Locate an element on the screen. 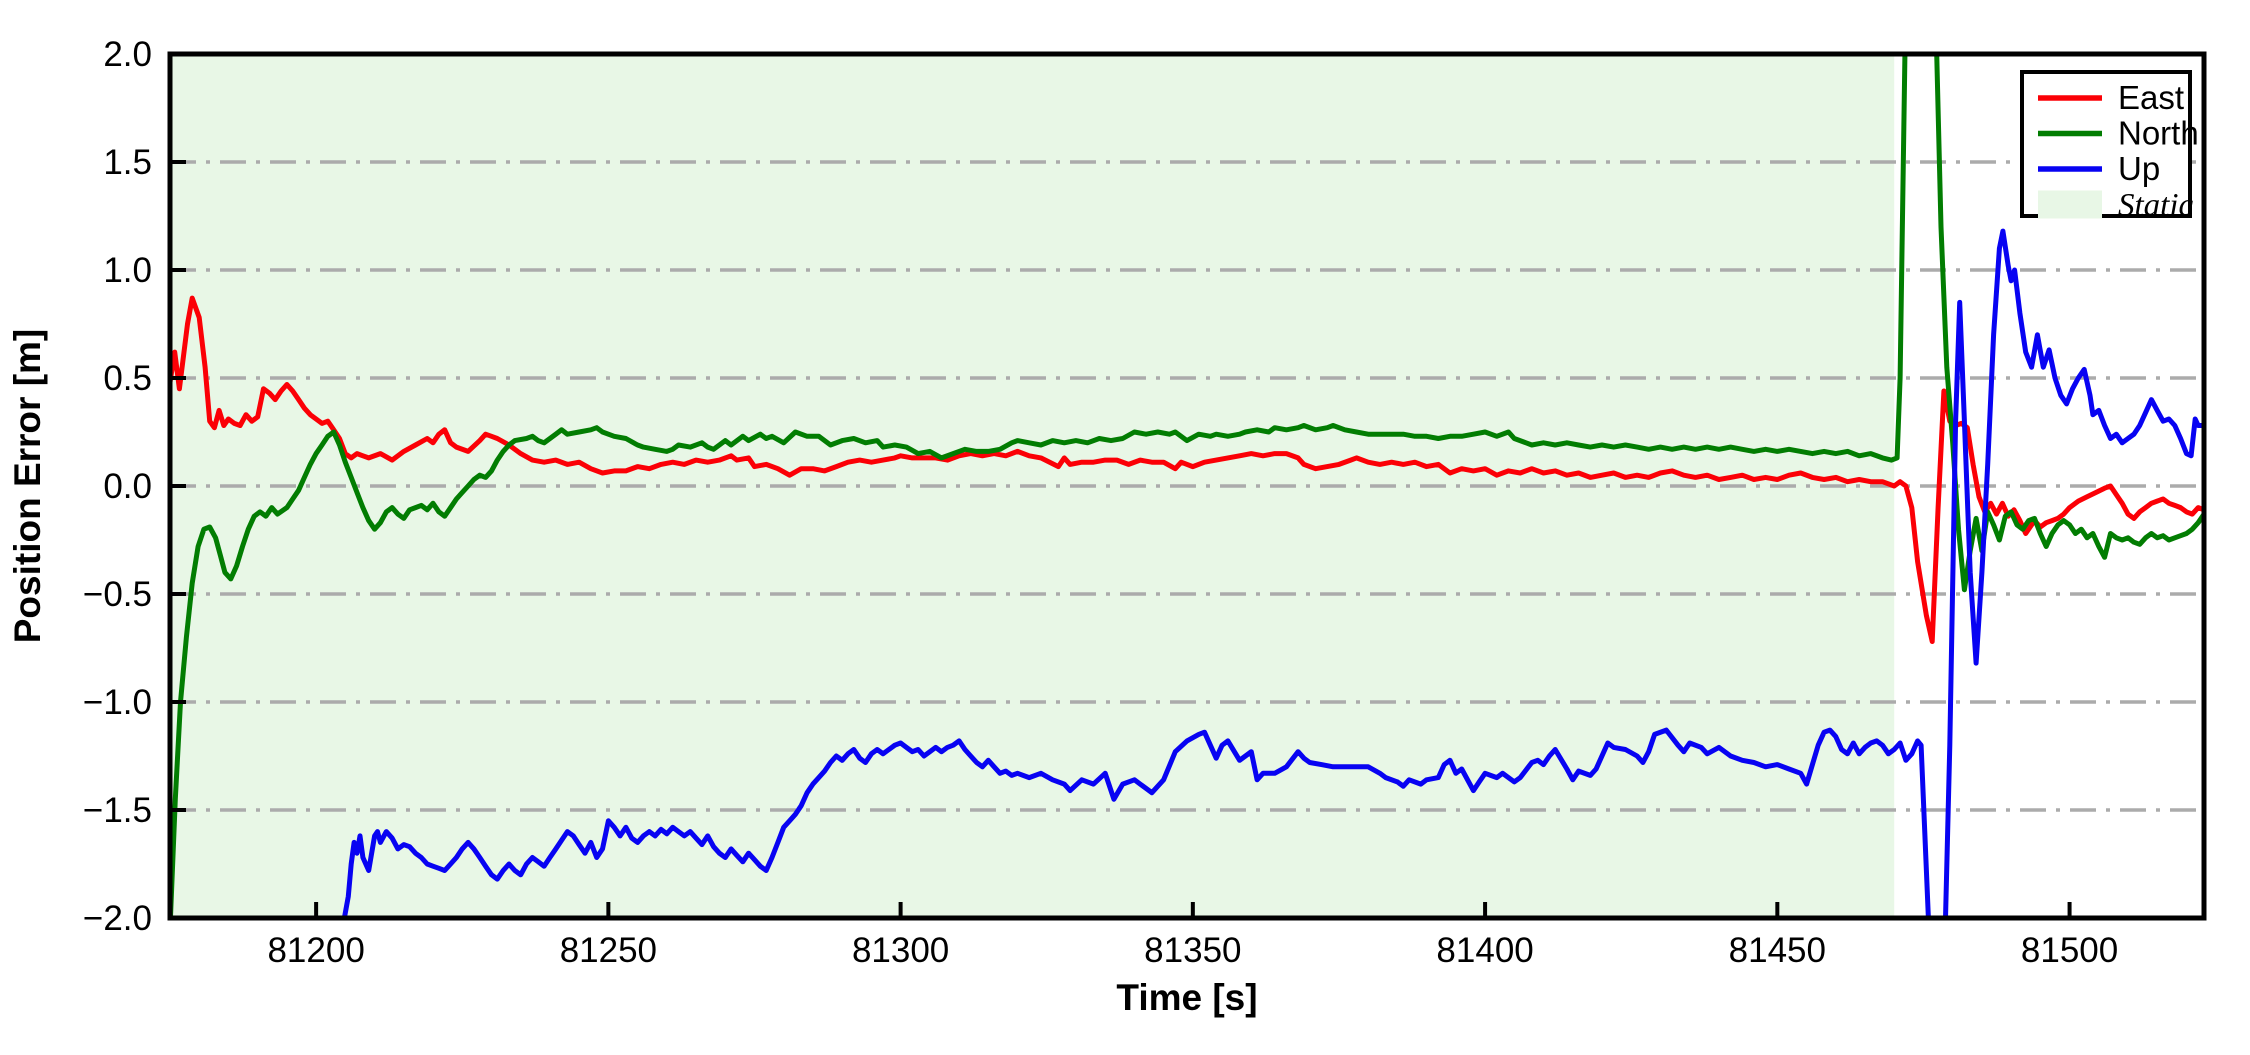 This screenshot has width=2250, height=1055. y-tick-label--2: −2.0 is located at coordinates (117, 918).